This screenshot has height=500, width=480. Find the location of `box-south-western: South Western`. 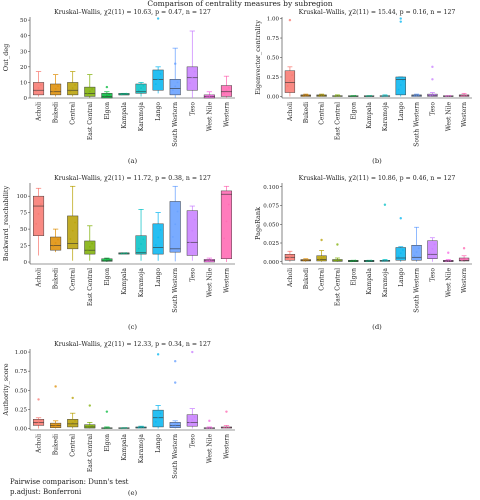

box-south-western: South Western is located at coordinates (175, 419).